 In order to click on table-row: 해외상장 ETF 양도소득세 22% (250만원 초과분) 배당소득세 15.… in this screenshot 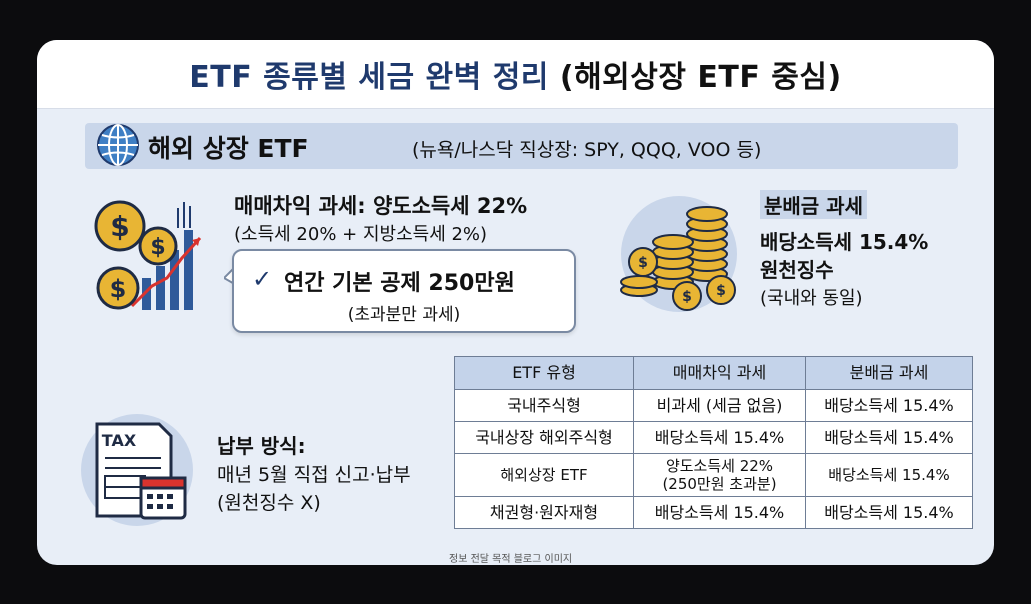, I will do `click(713, 475)`.